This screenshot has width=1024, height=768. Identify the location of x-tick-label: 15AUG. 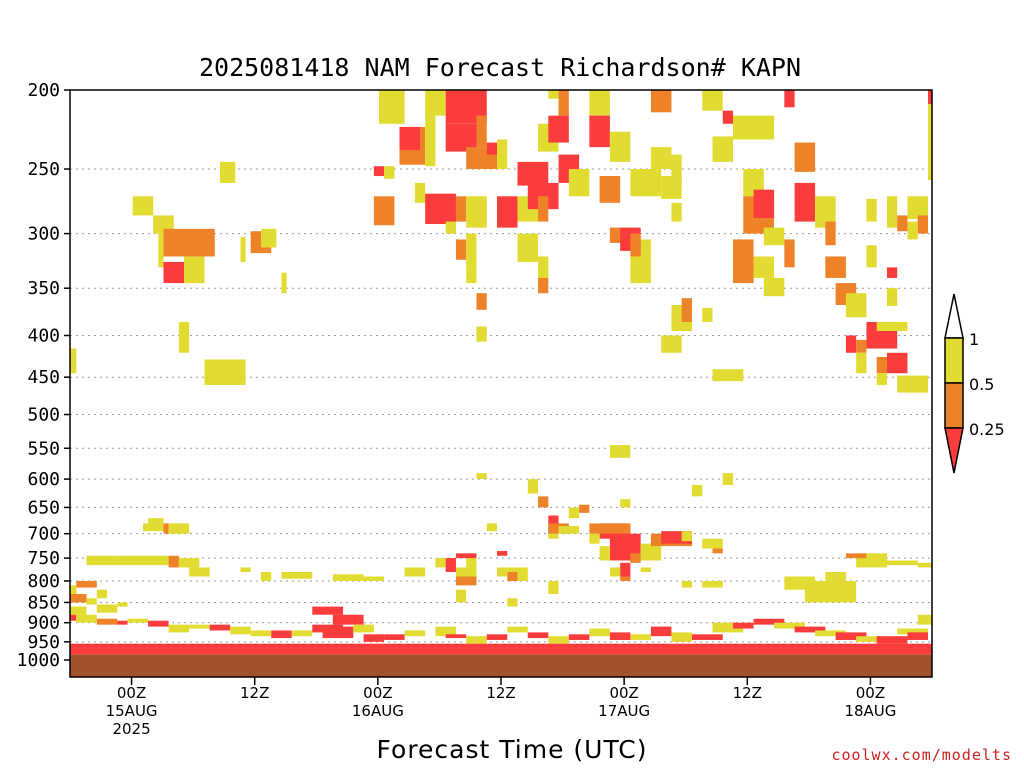
(132, 711).